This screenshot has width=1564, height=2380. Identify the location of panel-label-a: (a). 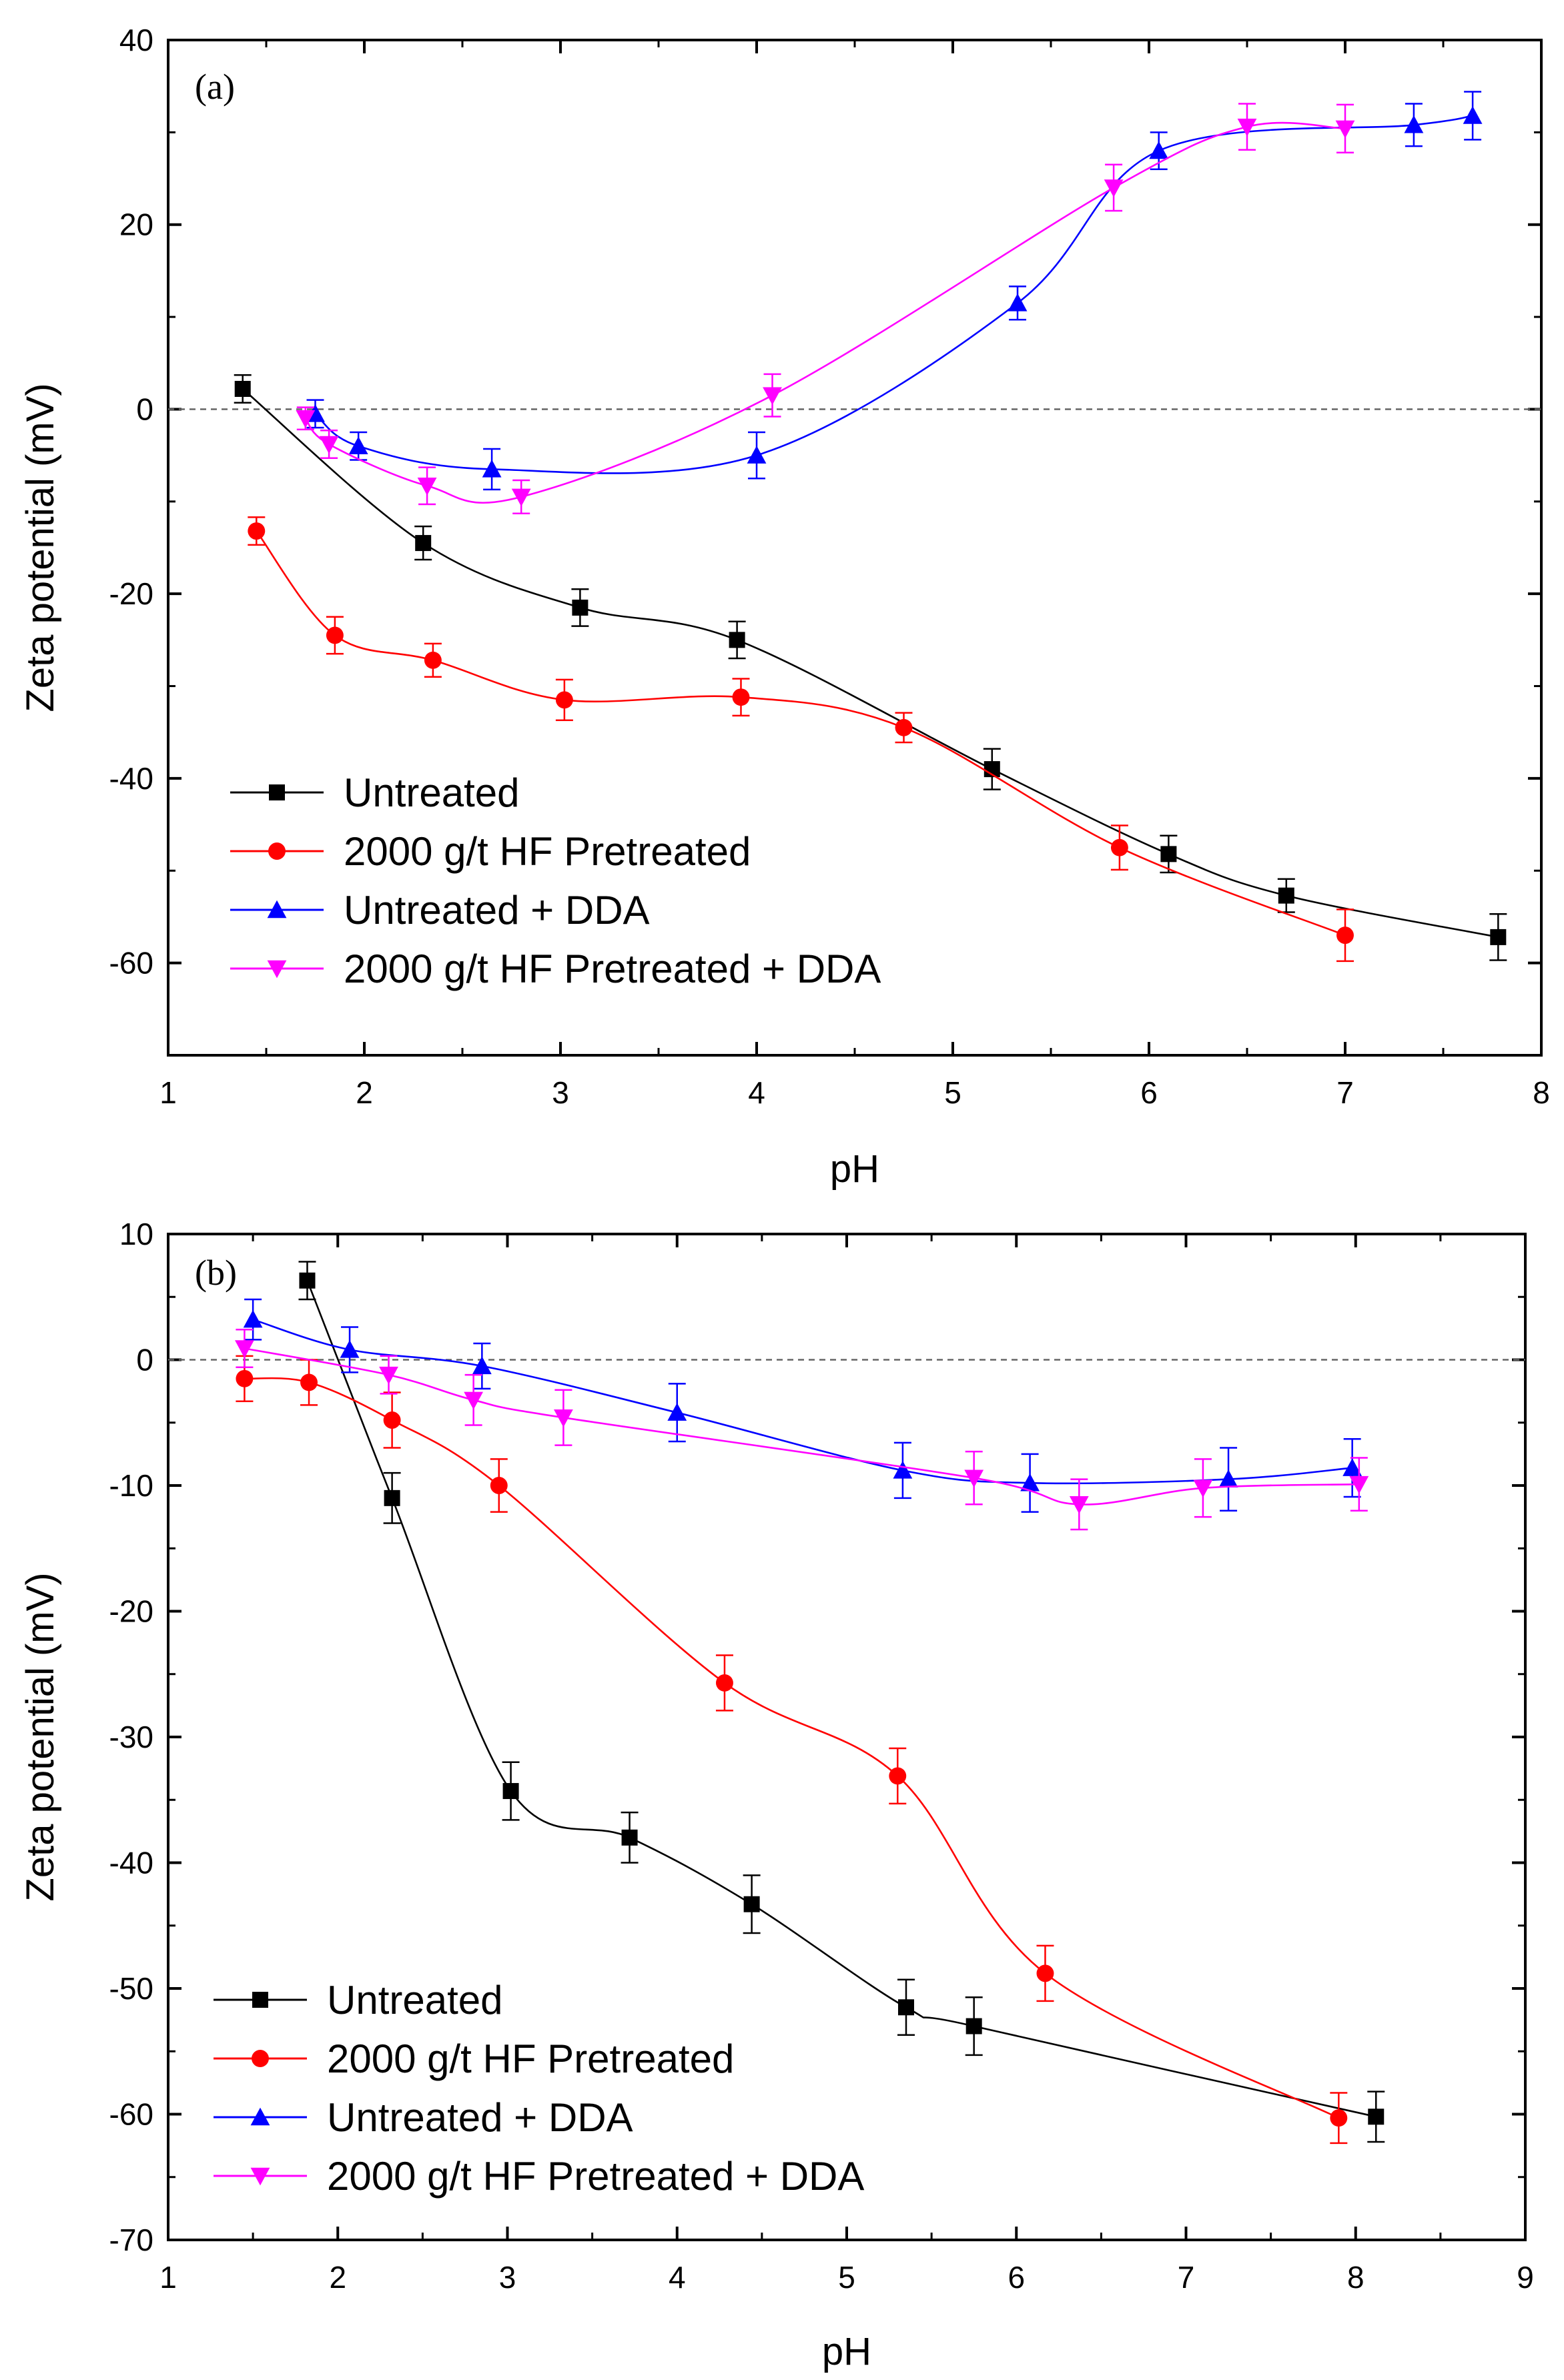
(215, 87).